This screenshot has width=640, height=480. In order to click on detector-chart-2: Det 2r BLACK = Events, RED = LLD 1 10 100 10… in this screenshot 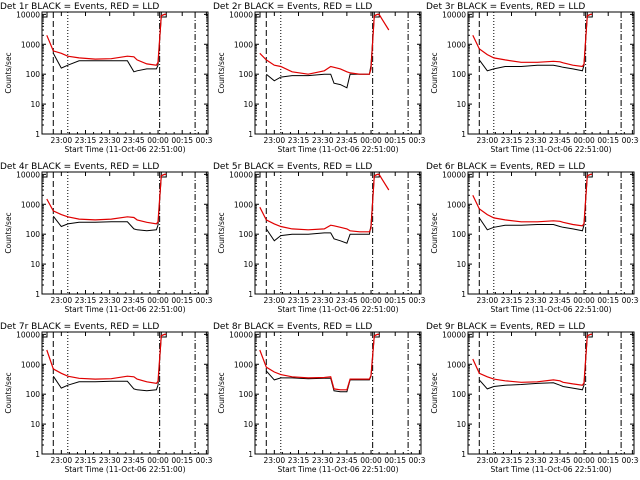, I will do `click(319, 78)`.